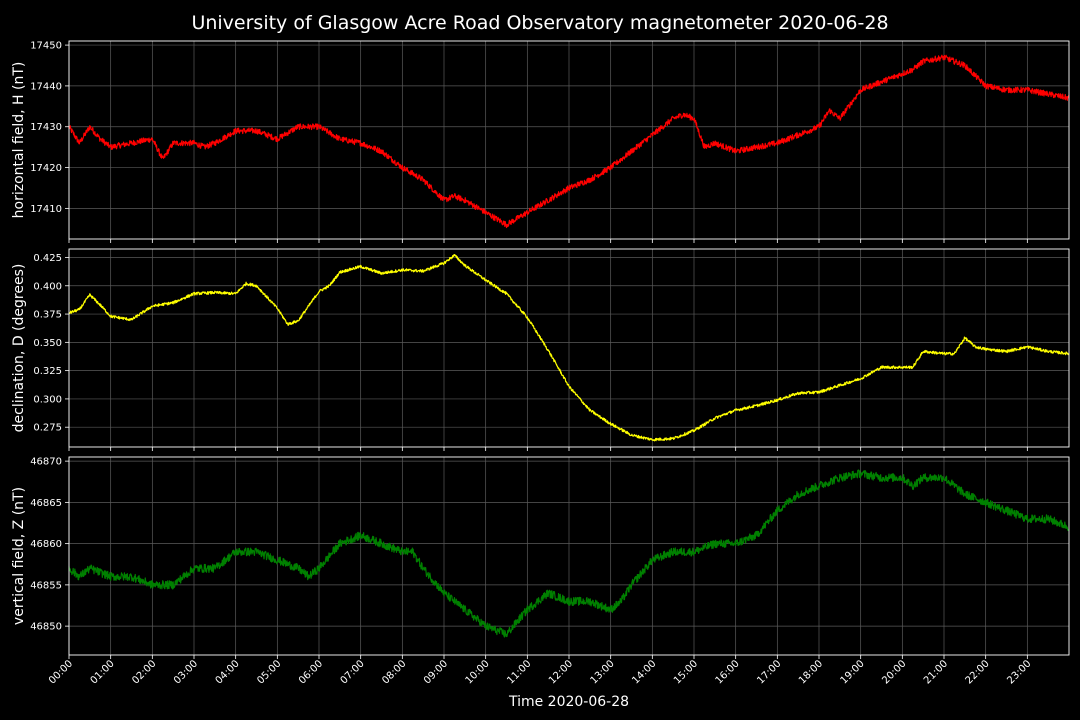  Describe the element at coordinates (46, 462) in the screenshot. I see `y-tick-label: 46870` at that location.